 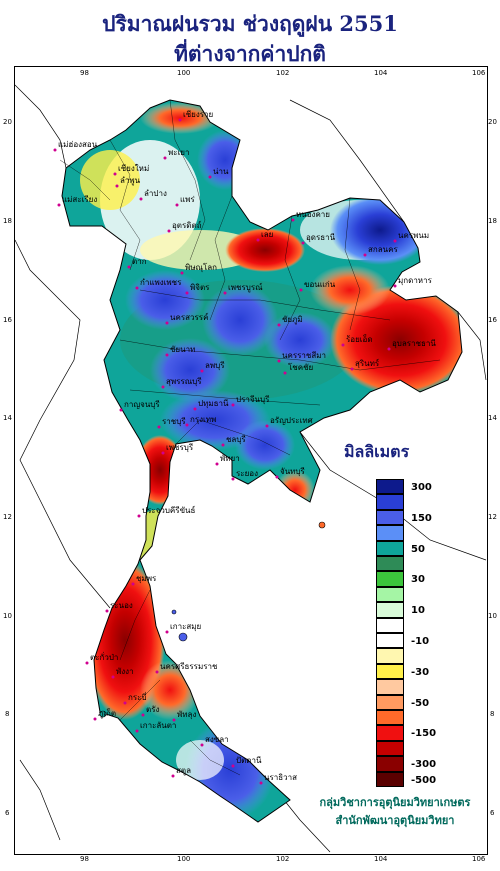 What do you see at coordinates (492, 517) in the screenshot?
I see `right-tick-12: 12` at bounding box center [492, 517].